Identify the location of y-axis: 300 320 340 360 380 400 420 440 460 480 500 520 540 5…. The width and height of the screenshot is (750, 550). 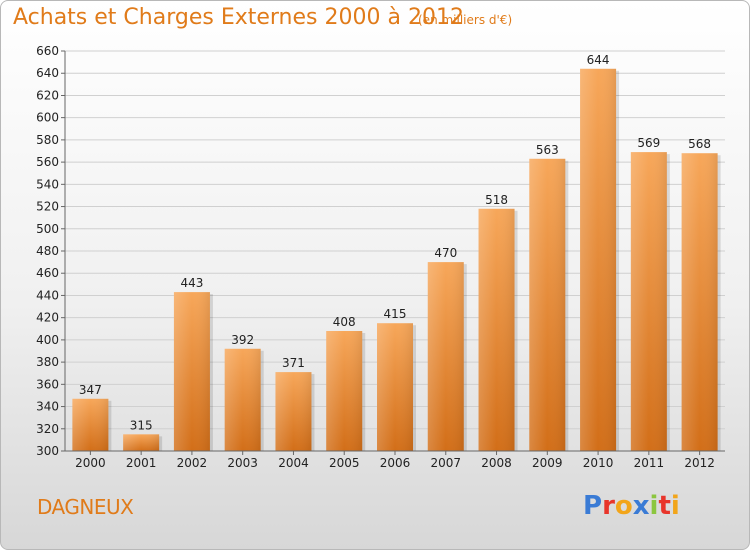
(51, 251).